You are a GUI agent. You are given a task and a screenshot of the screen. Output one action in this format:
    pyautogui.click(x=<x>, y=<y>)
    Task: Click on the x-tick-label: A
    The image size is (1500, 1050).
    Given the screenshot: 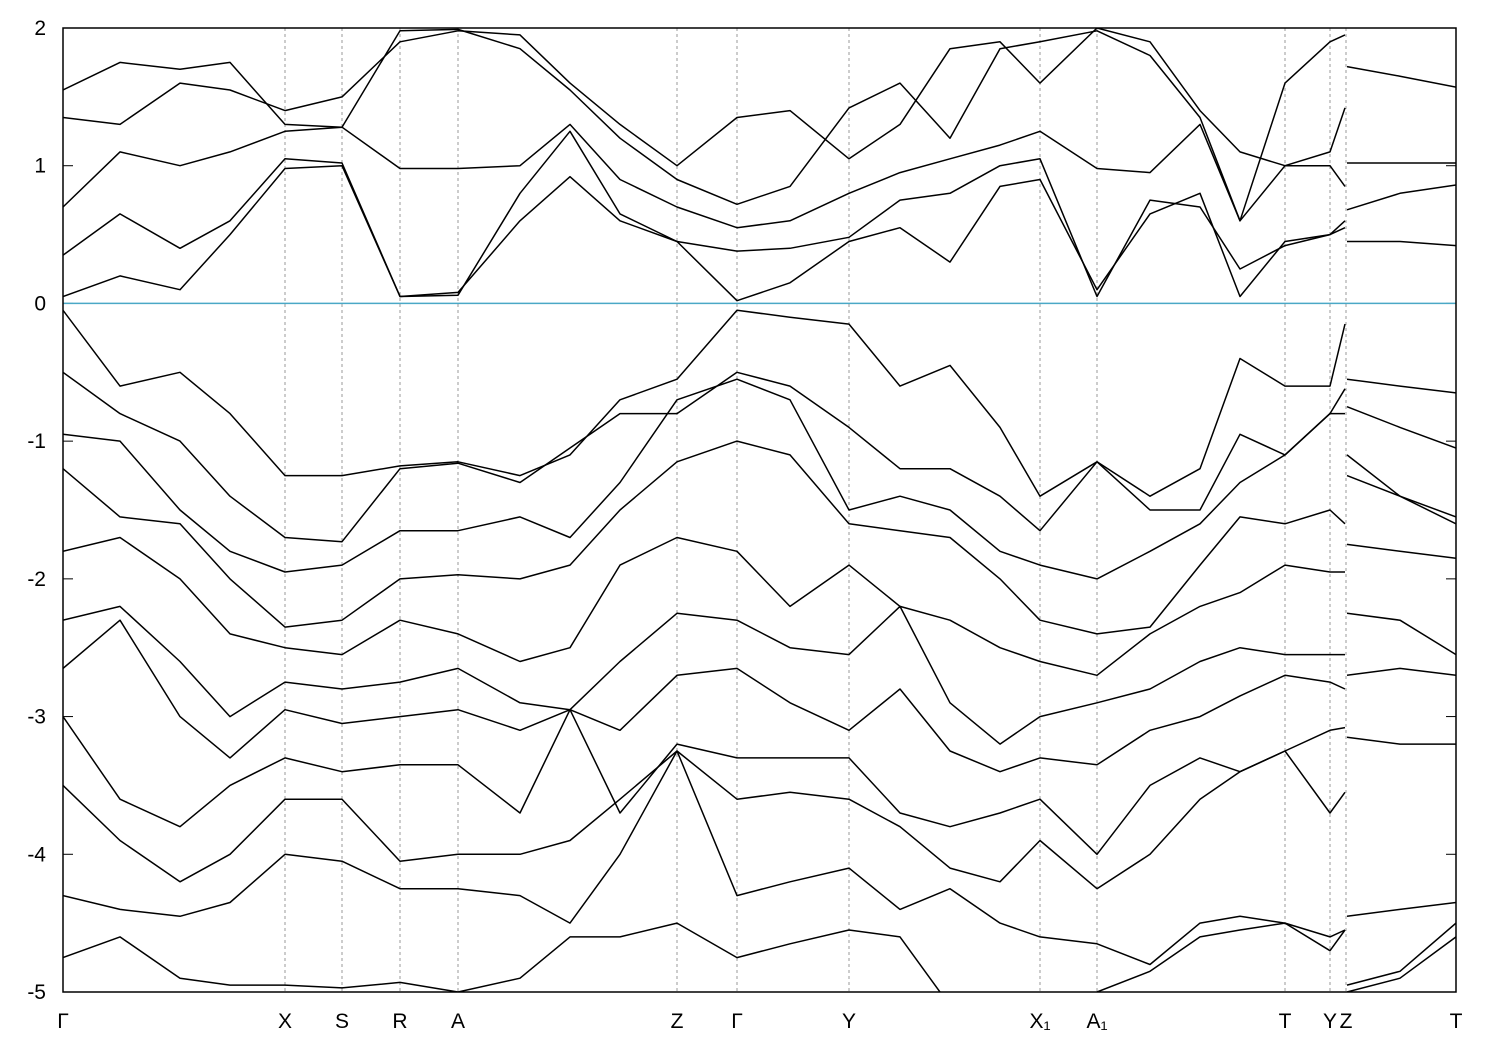 What is the action you would take?
    pyautogui.click(x=458, y=1021)
    